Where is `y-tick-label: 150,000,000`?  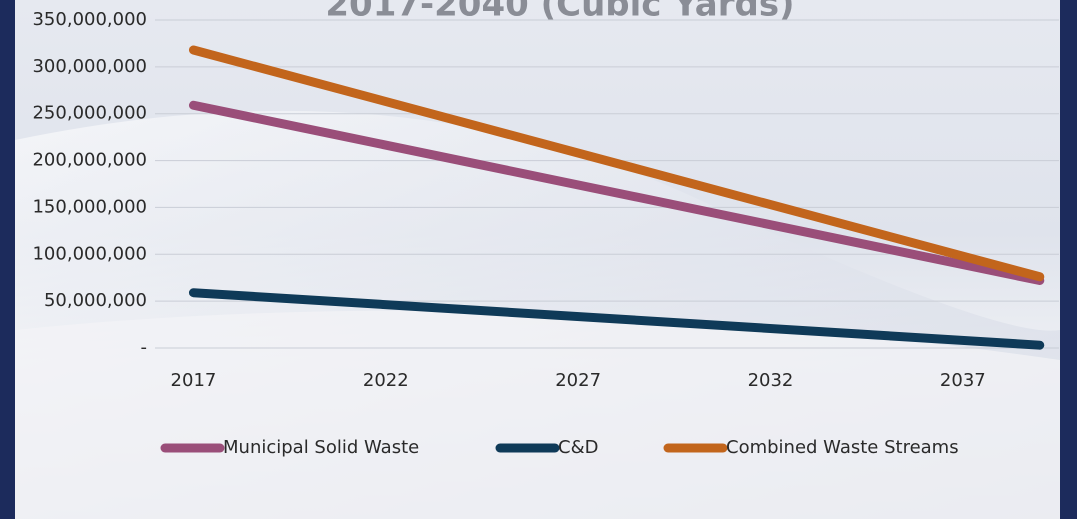 y-tick-label: 150,000,000 is located at coordinates (89, 206).